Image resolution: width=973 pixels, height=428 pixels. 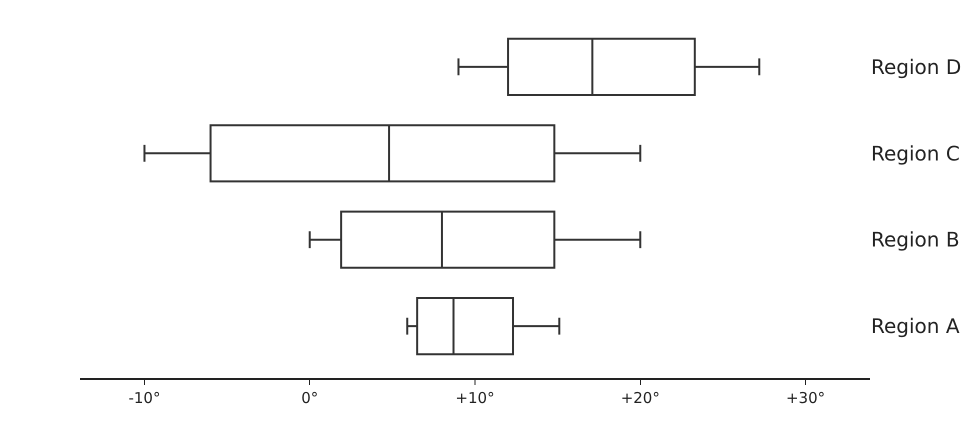 I want to click on x-tick-label: 0°, so click(x=309, y=398).